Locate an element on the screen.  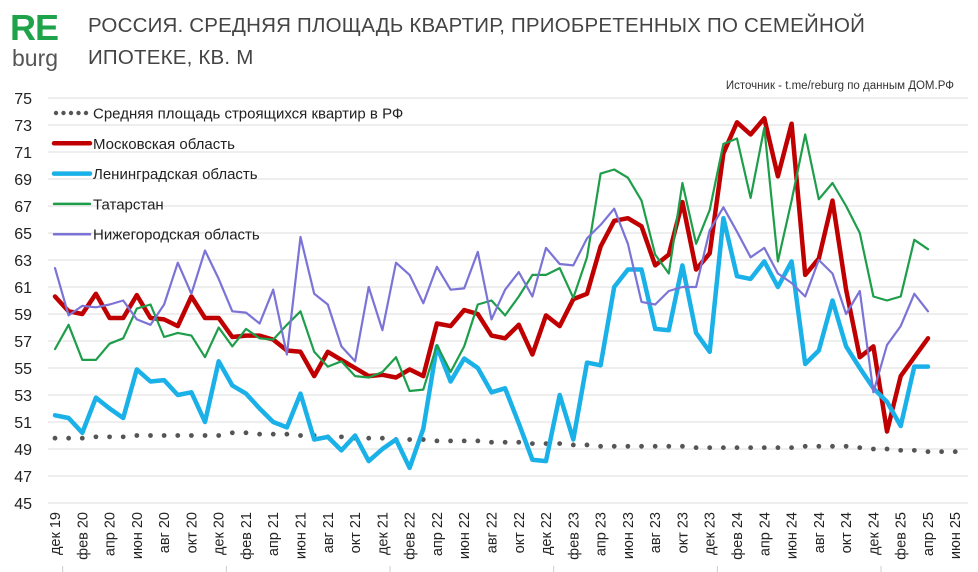
y-tick-label: 47 is located at coordinates (23, 477).